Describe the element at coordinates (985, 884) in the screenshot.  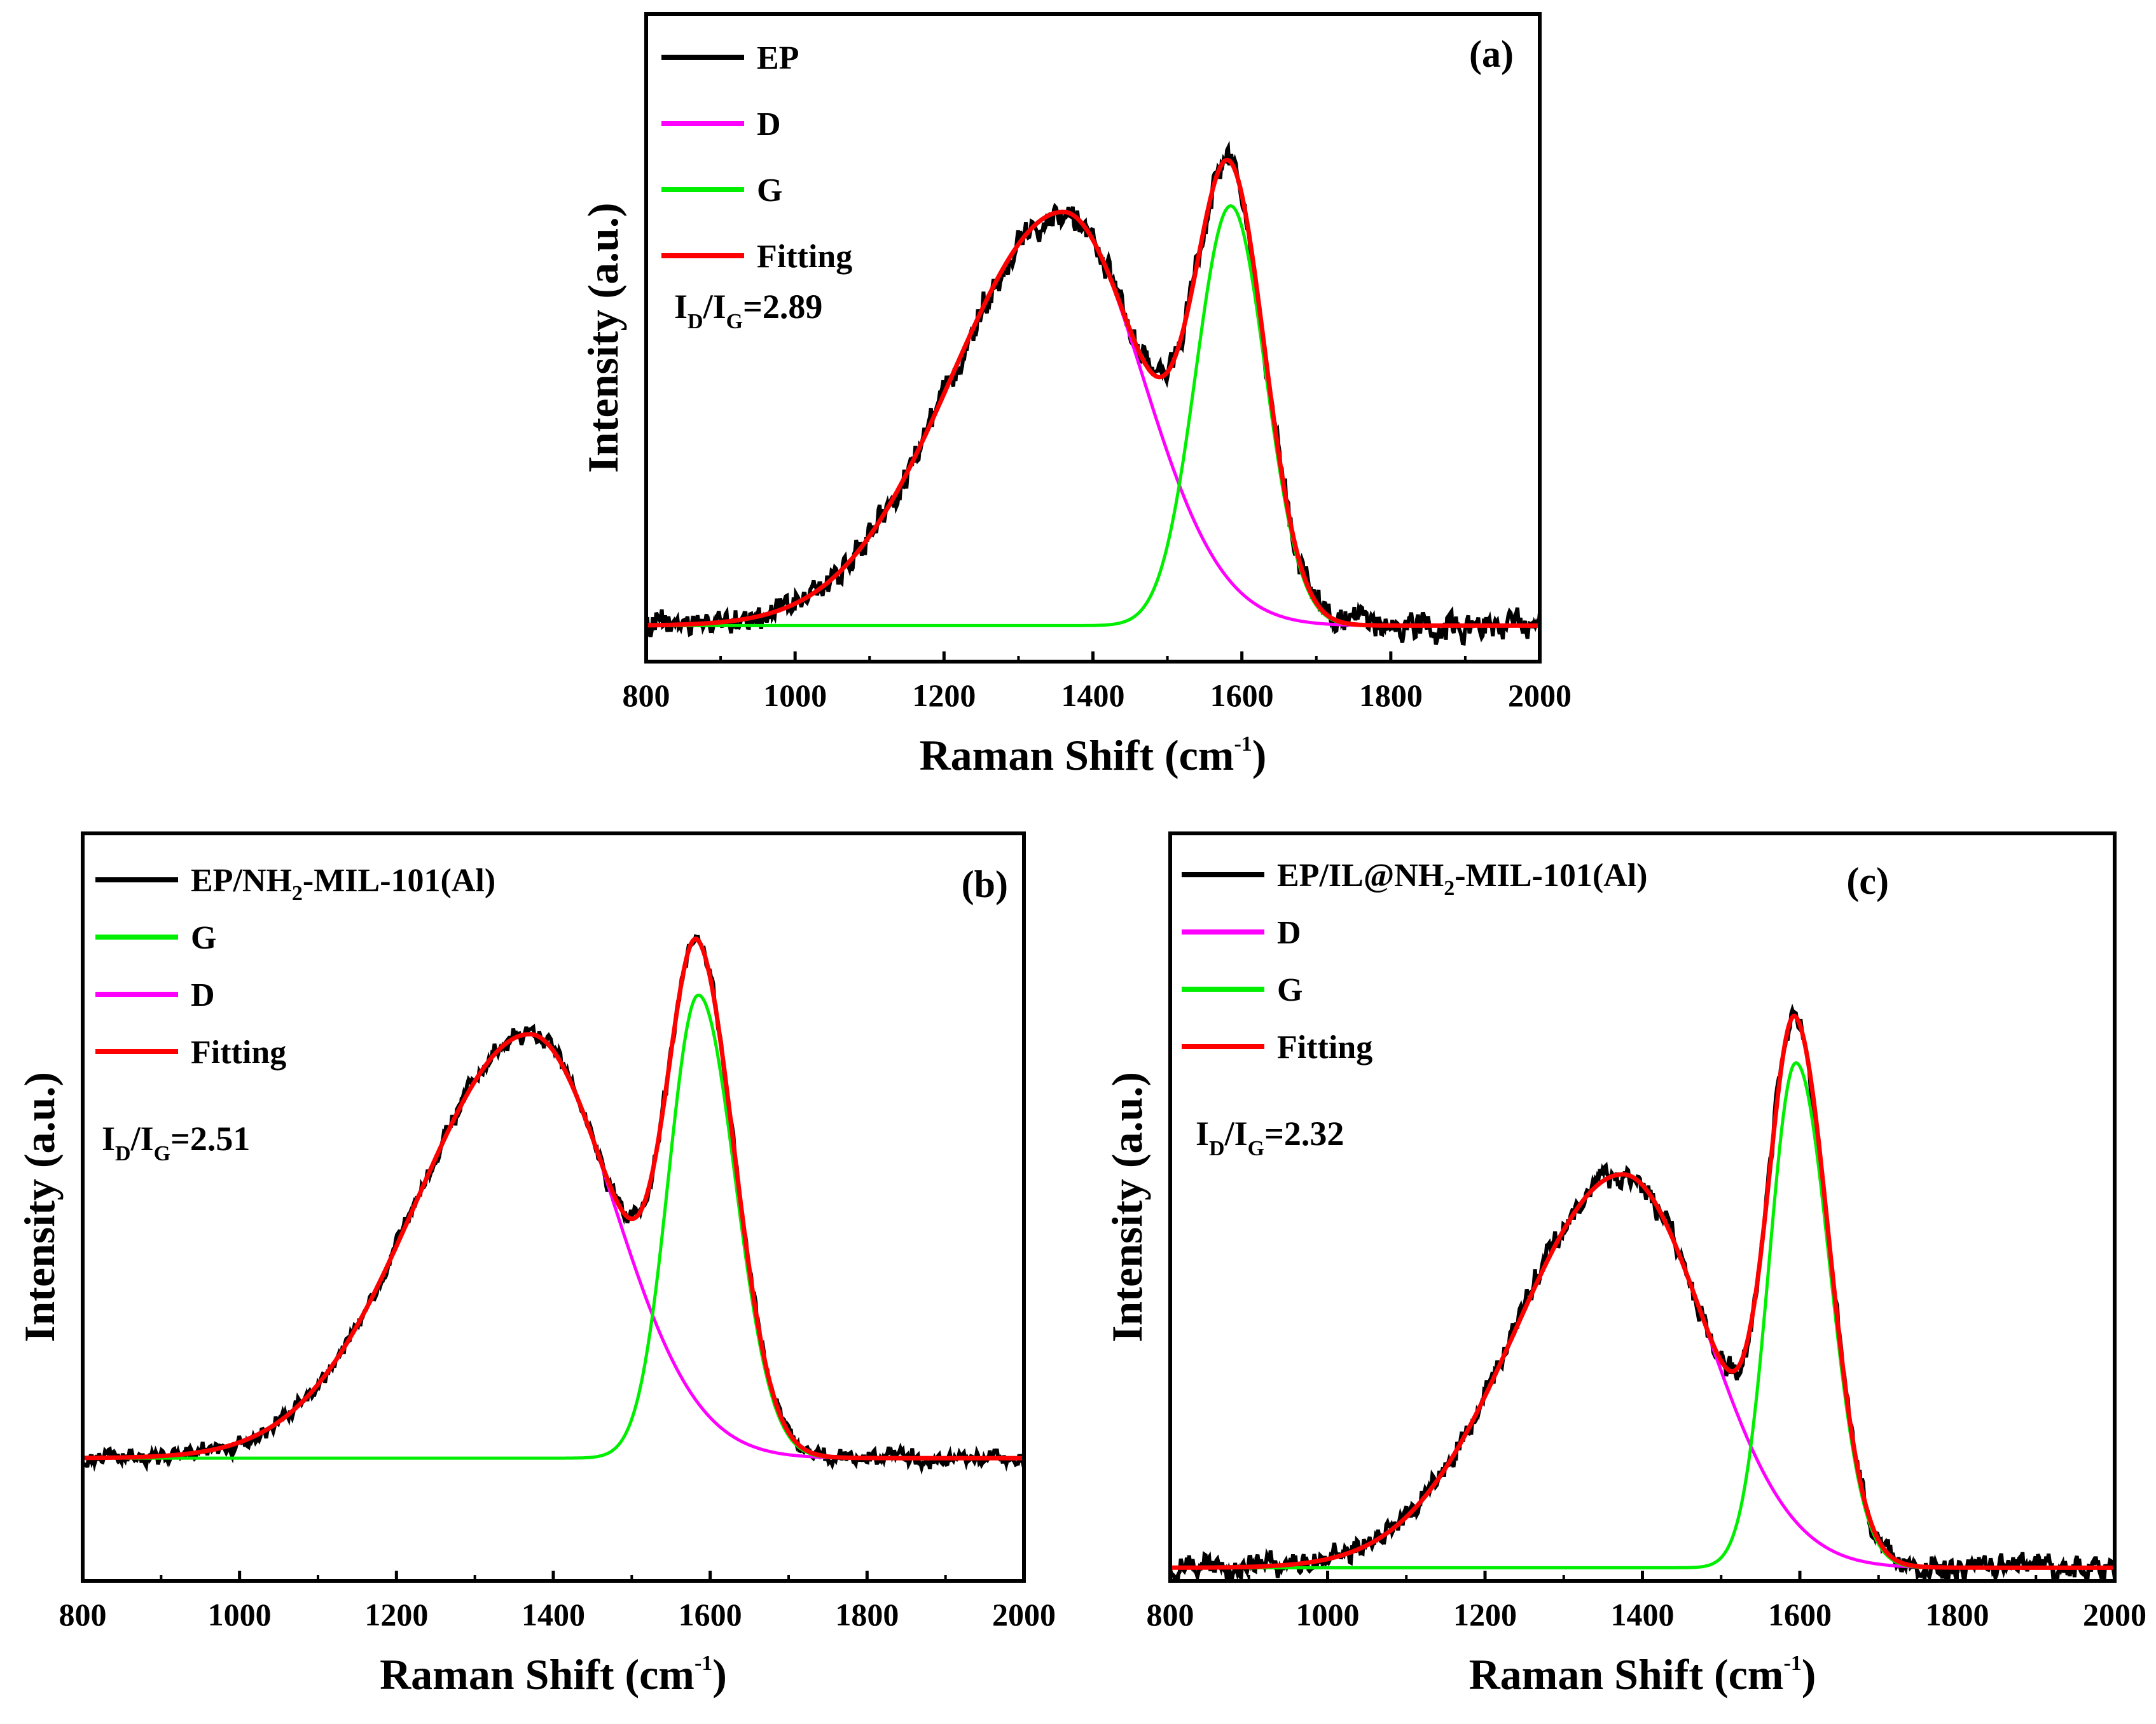
I see `panel-label: (b)` at that location.